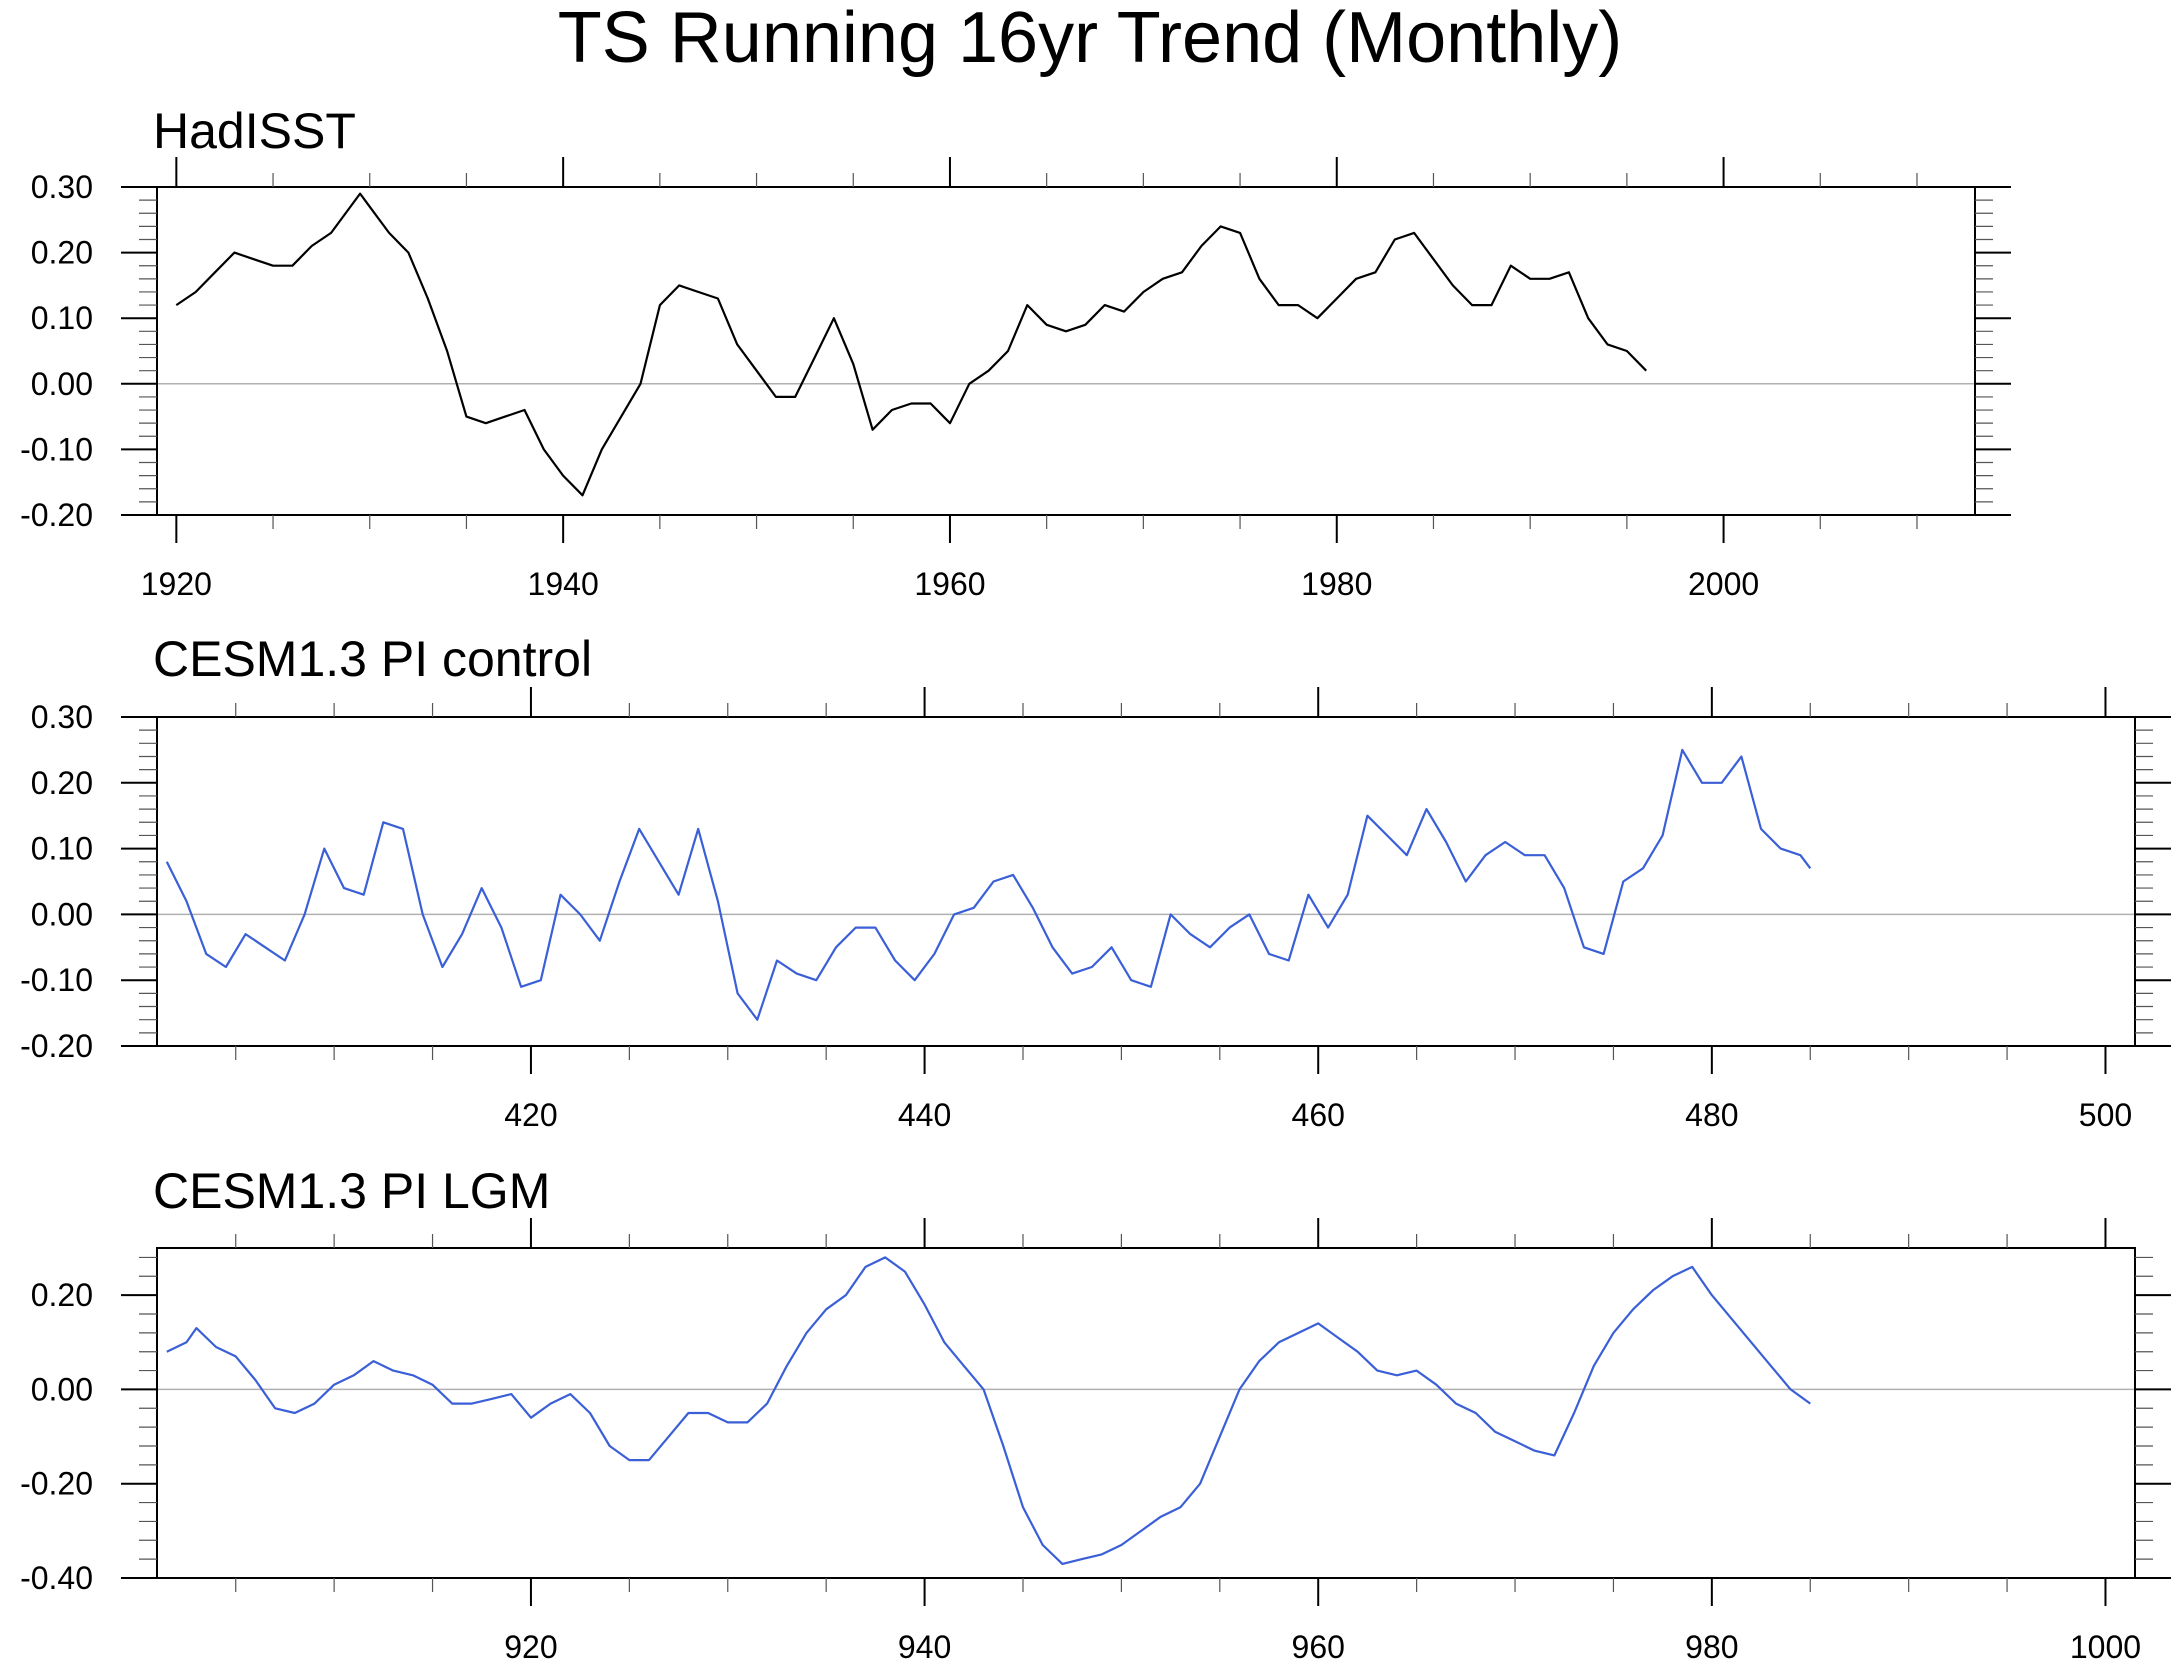 This screenshot has width=2180, height=1680. What do you see at coordinates (924, 1647) in the screenshot?
I see `x-tick-label: 940` at bounding box center [924, 1647].